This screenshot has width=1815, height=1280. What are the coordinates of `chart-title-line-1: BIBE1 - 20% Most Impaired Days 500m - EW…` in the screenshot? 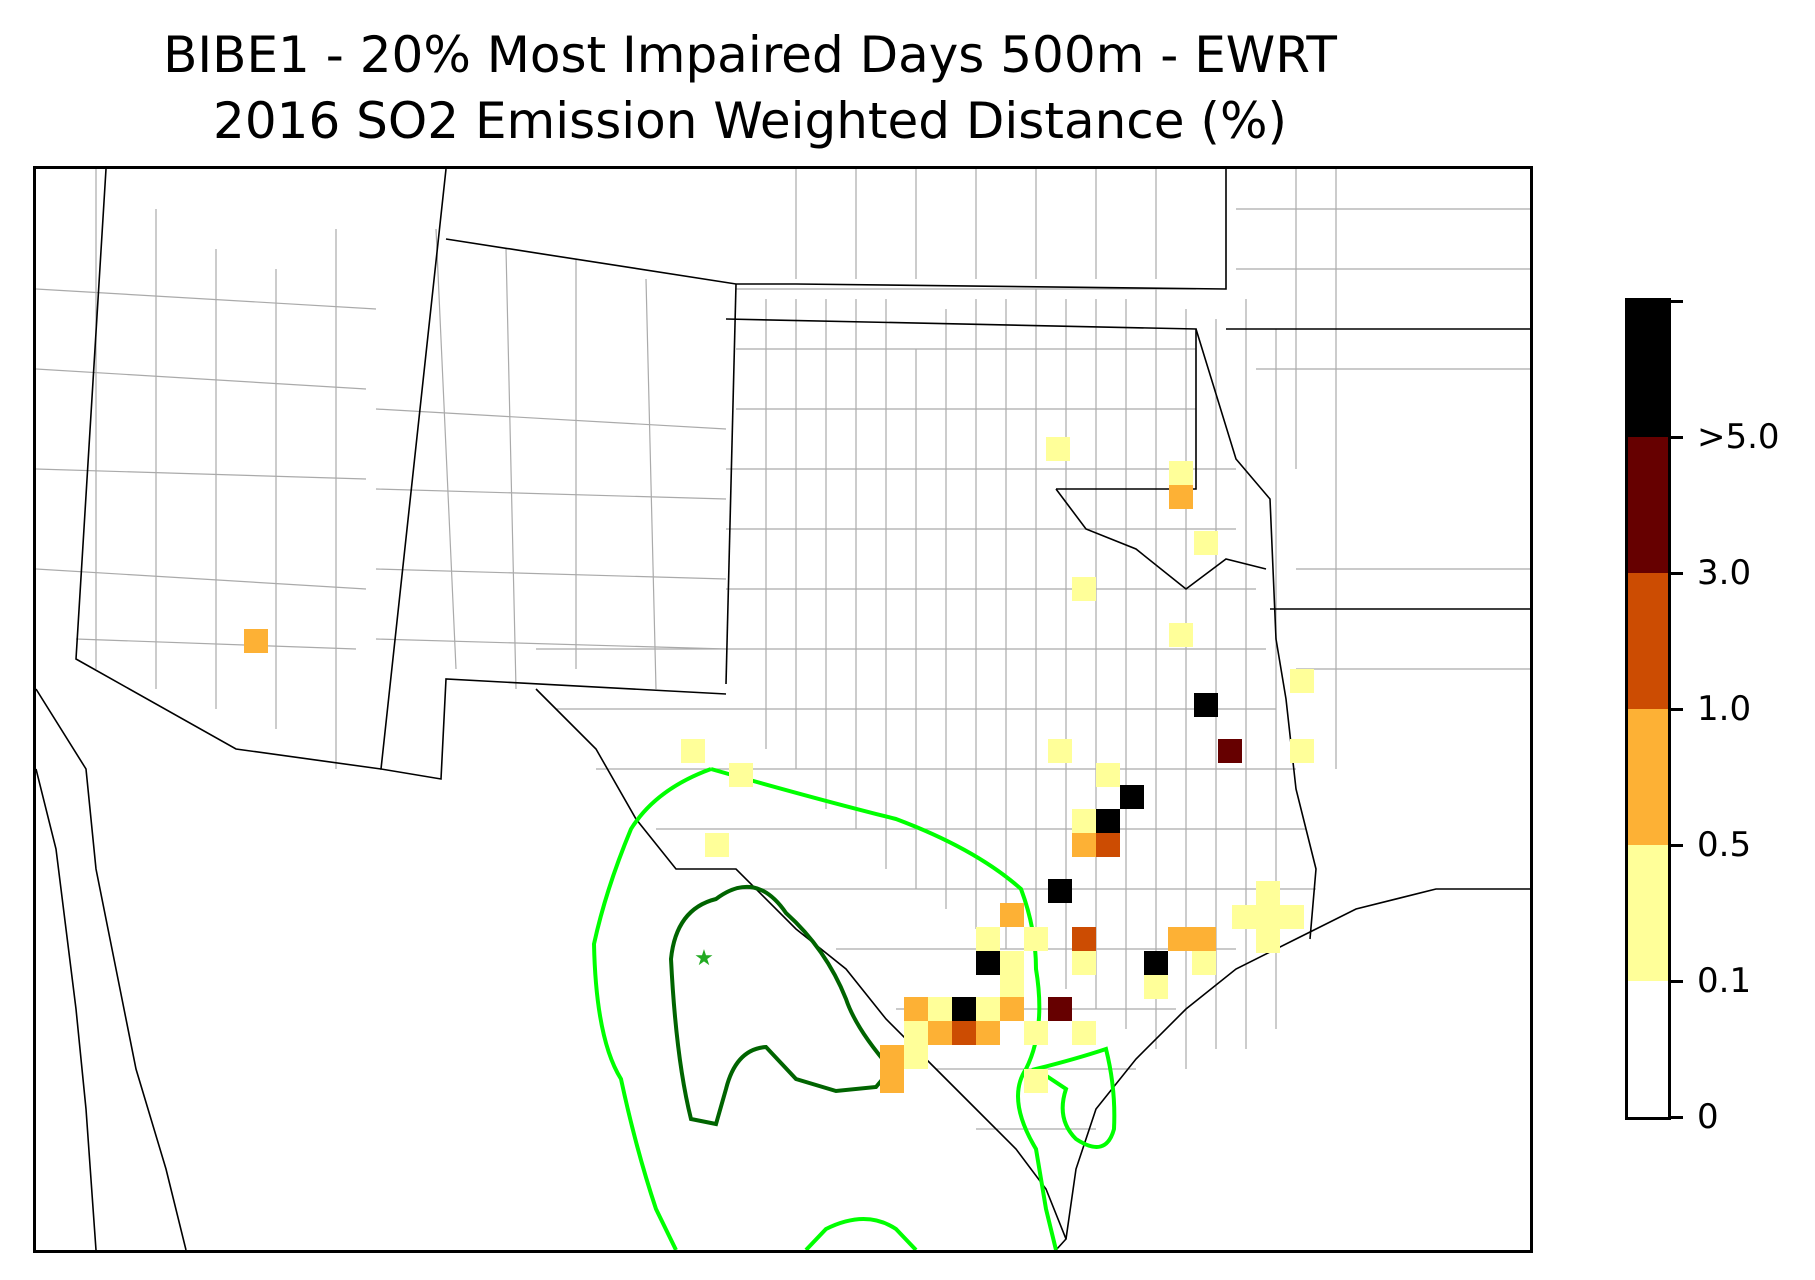 It's located at (750, 55).